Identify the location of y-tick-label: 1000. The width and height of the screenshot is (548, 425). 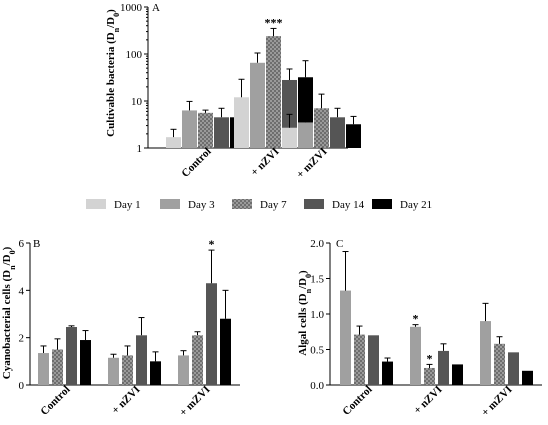
(131, 8).